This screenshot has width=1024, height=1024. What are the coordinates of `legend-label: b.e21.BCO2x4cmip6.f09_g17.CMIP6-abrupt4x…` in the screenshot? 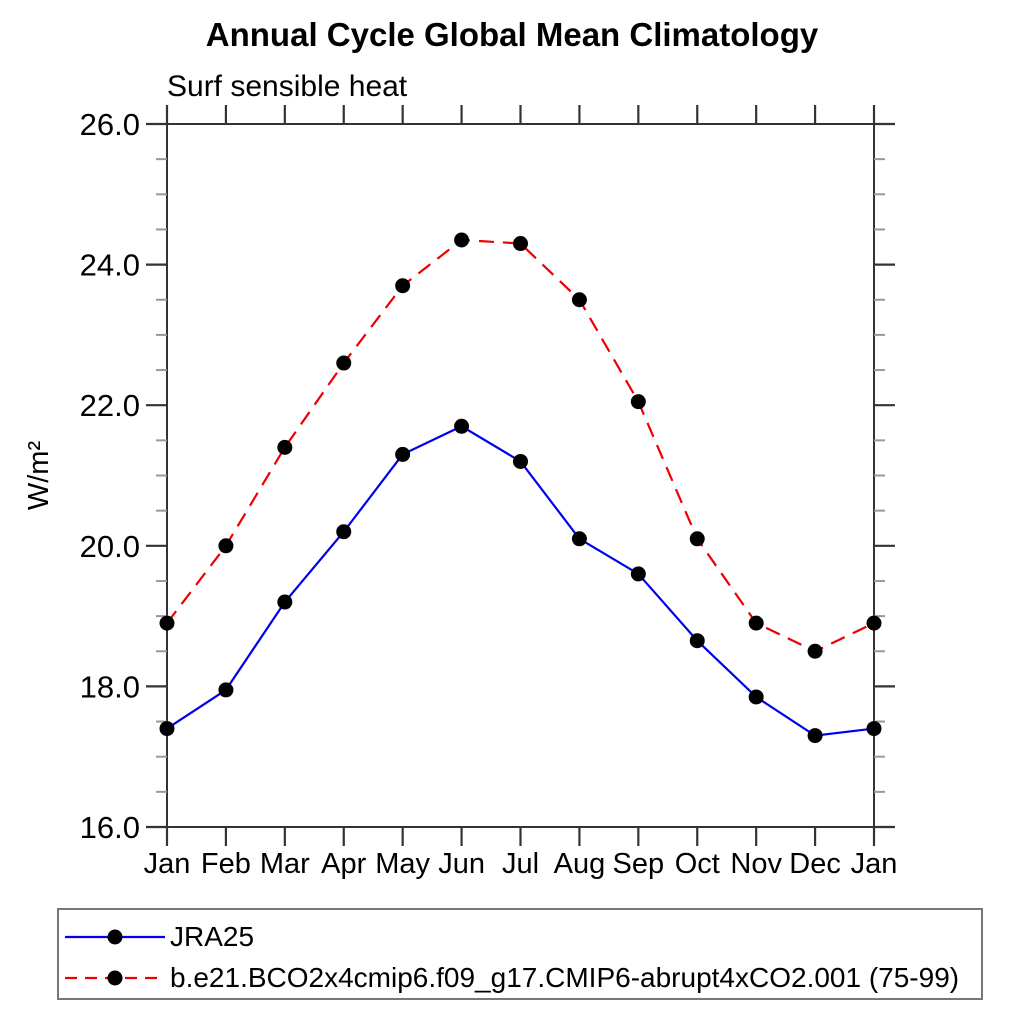 It's located at (565, 977).